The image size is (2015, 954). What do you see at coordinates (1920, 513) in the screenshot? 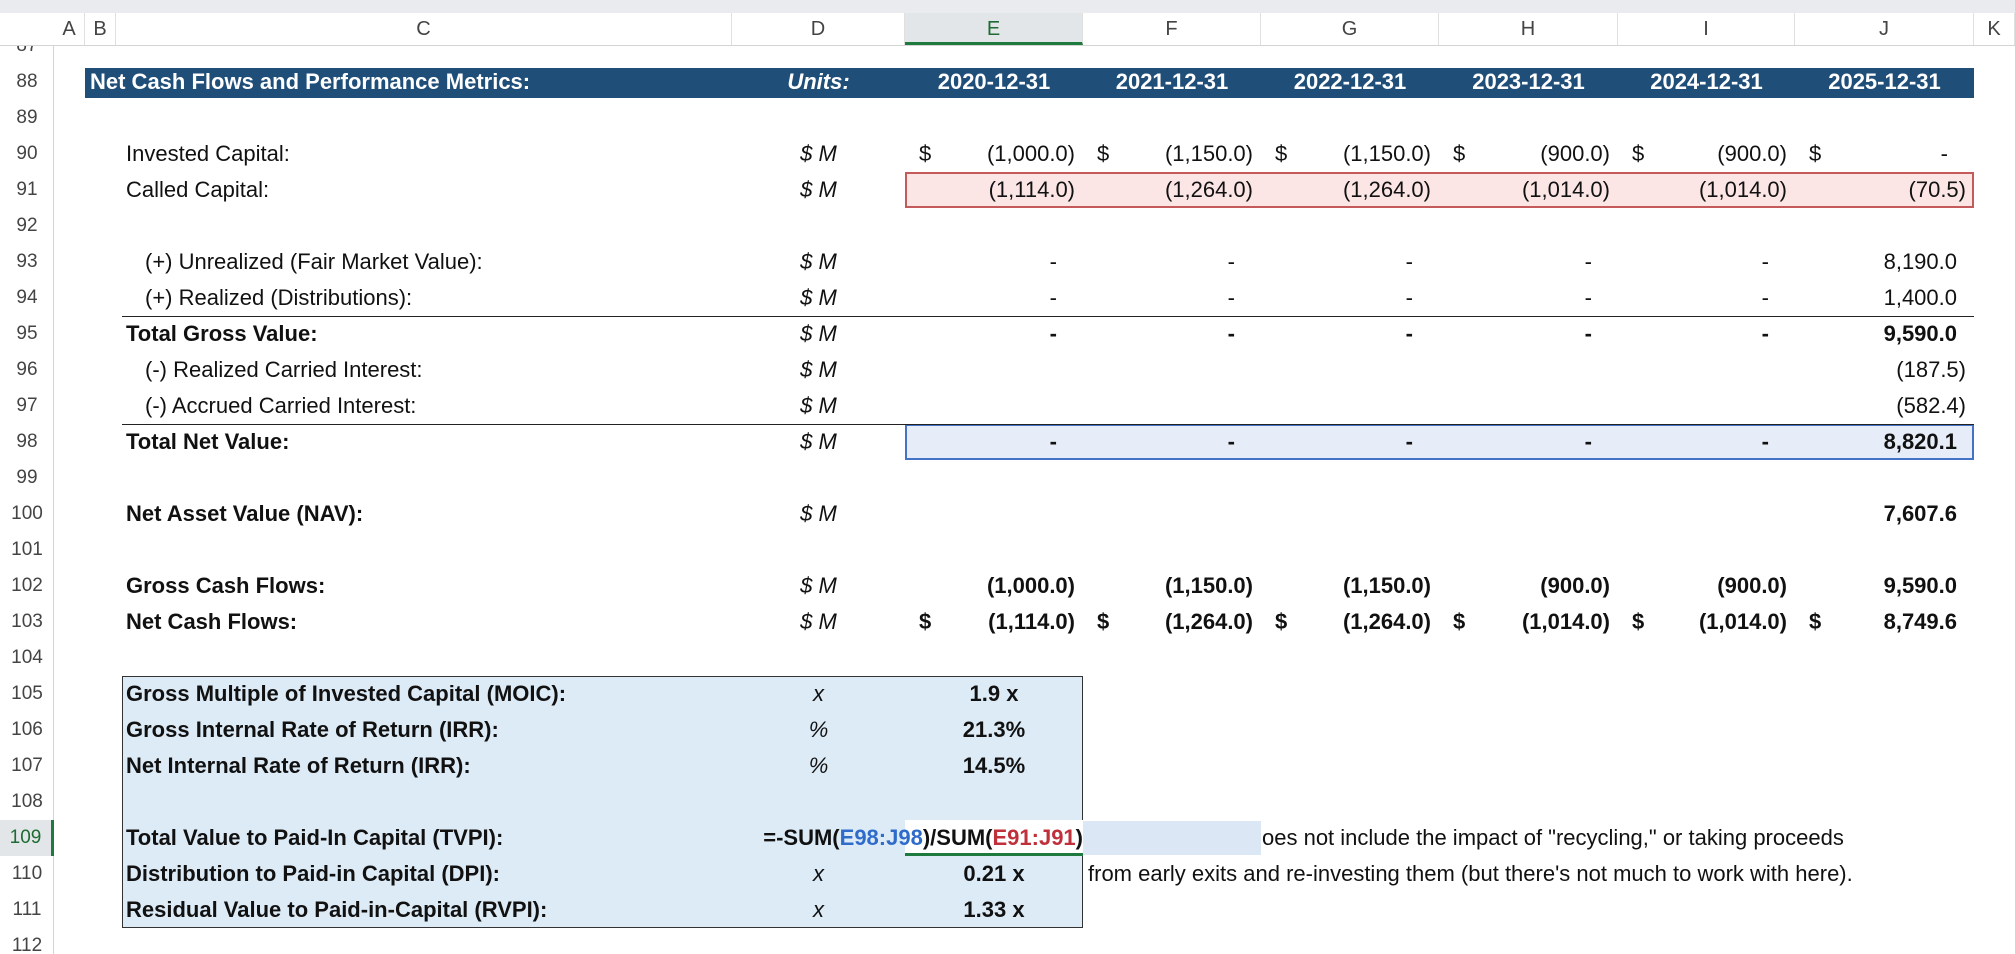
I see `value-cell: 7,607.6` at bounding box center [1920, 513].